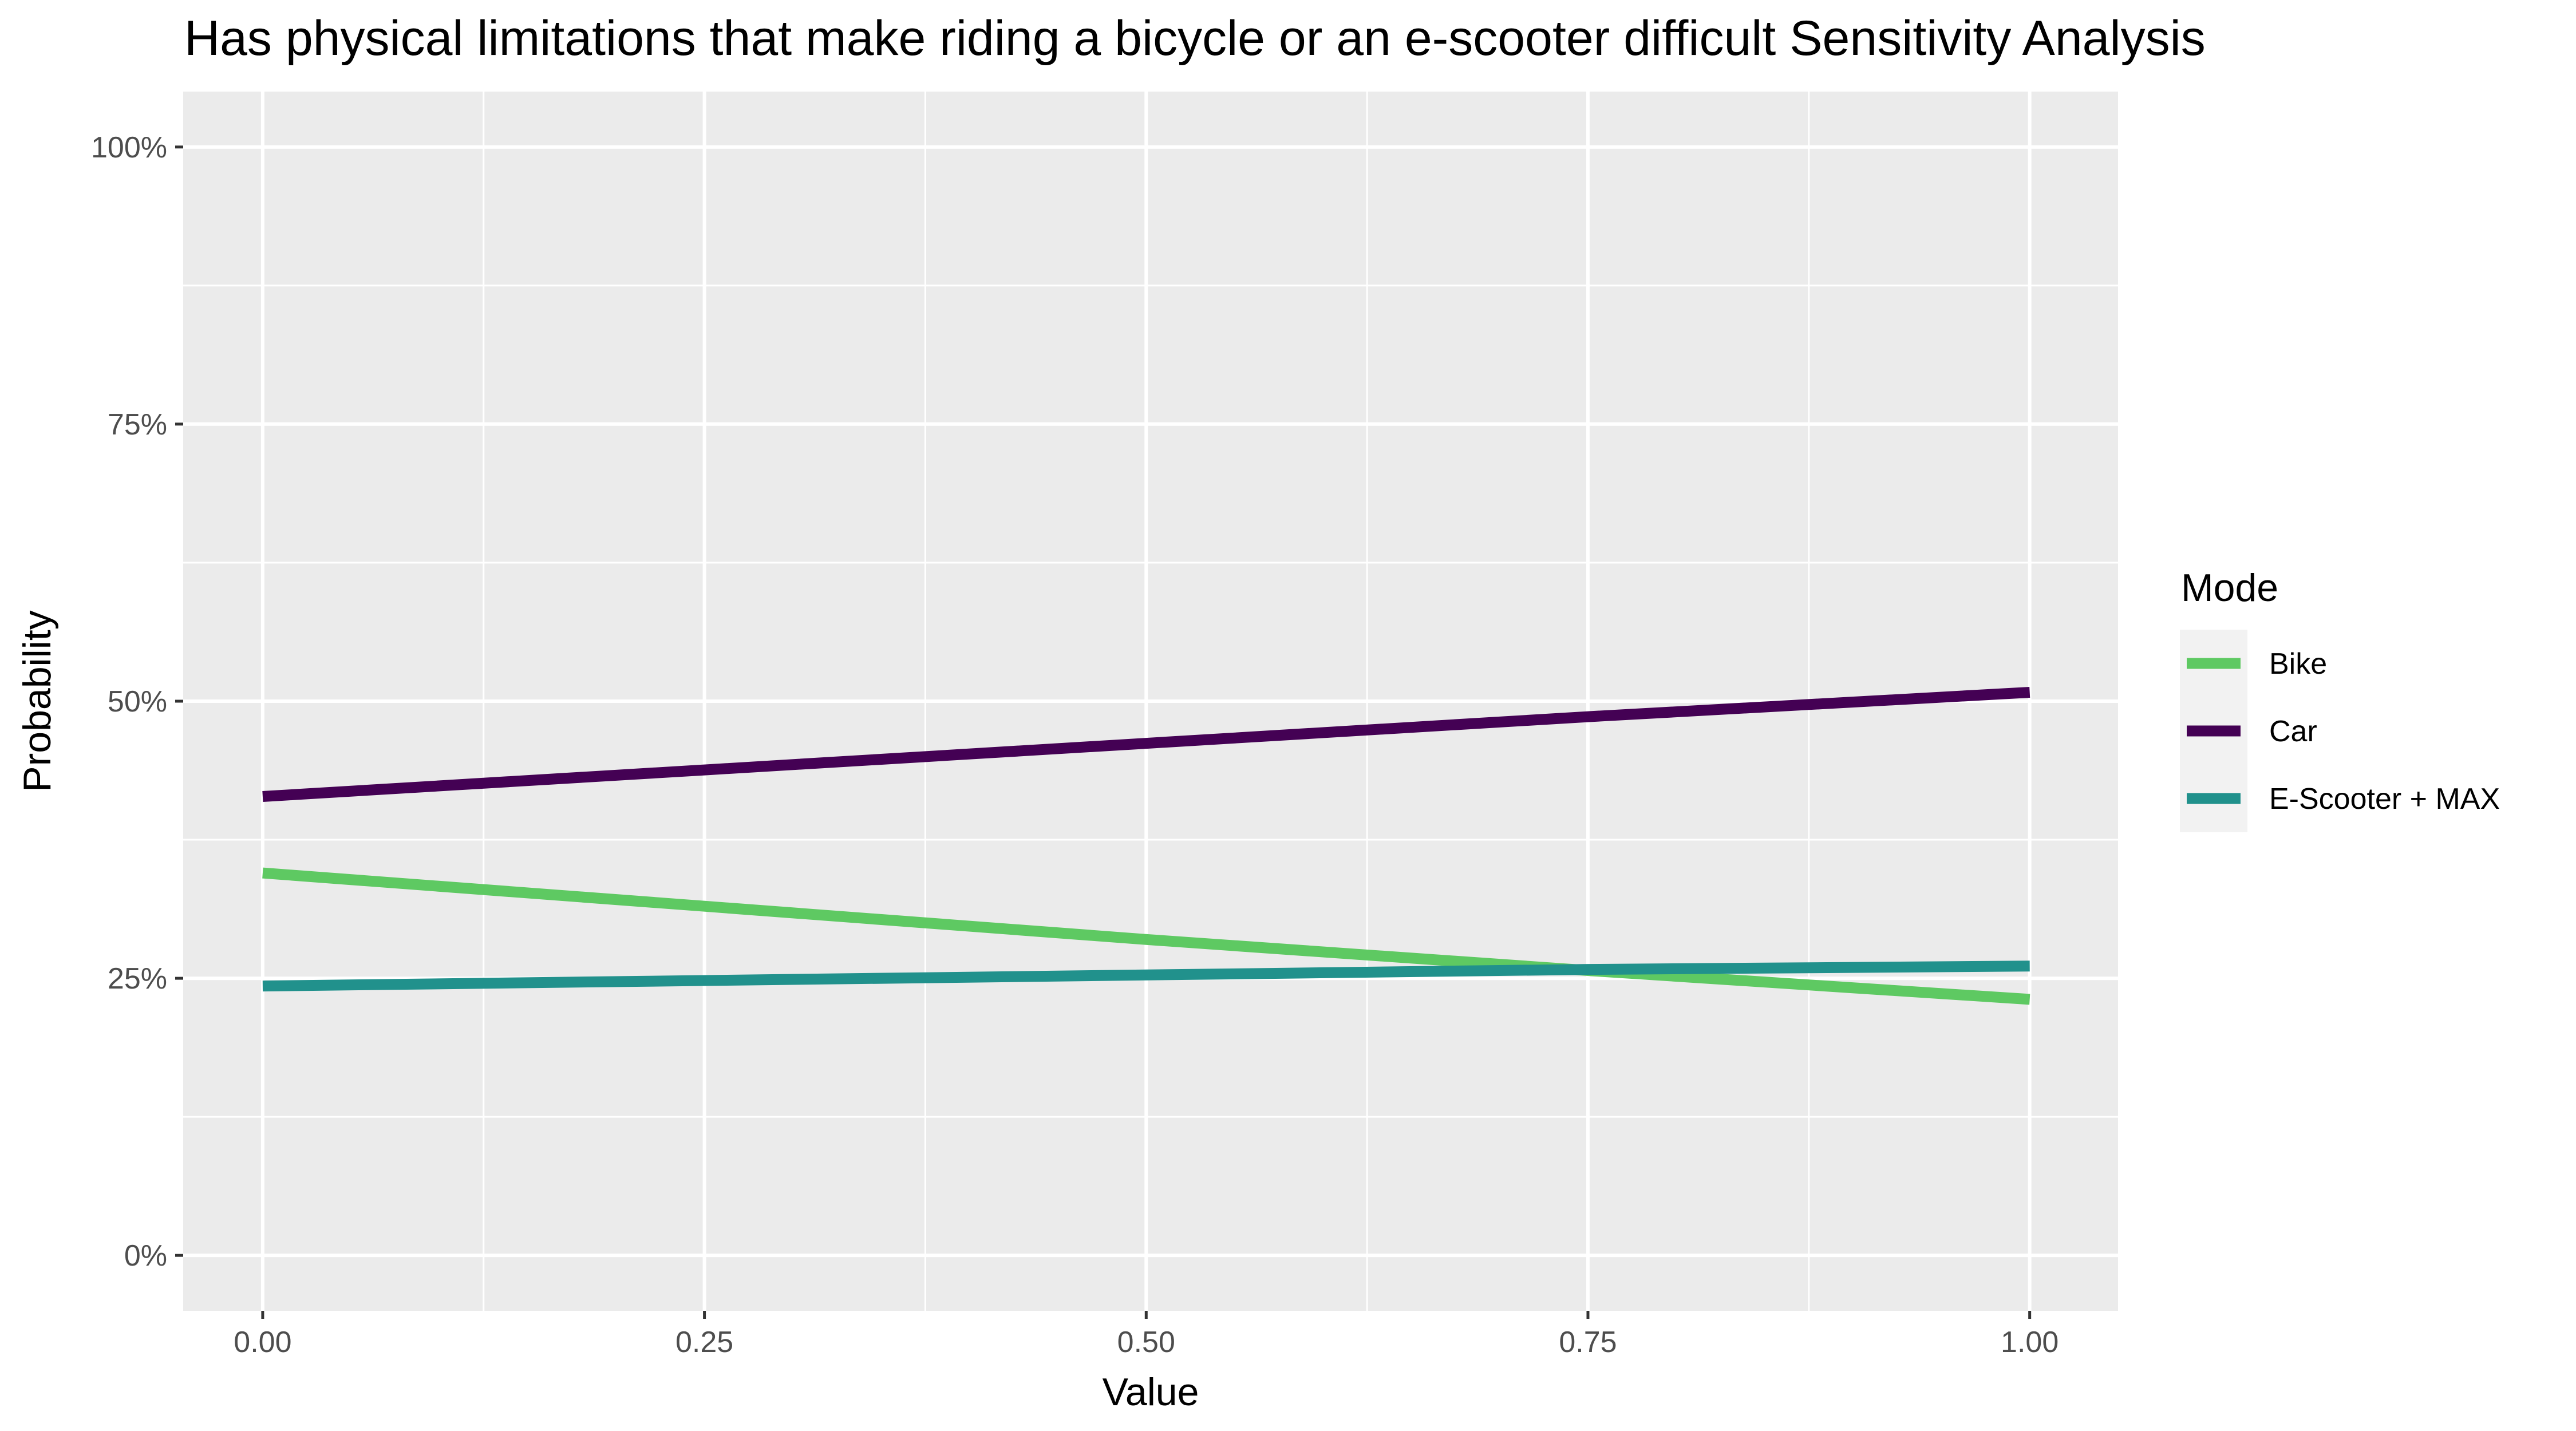 The image size is (2576, 1431). Describe the element at coordinates (704, 1342) in the screenshot. I see `x-tick-label: 0.25` at that location.